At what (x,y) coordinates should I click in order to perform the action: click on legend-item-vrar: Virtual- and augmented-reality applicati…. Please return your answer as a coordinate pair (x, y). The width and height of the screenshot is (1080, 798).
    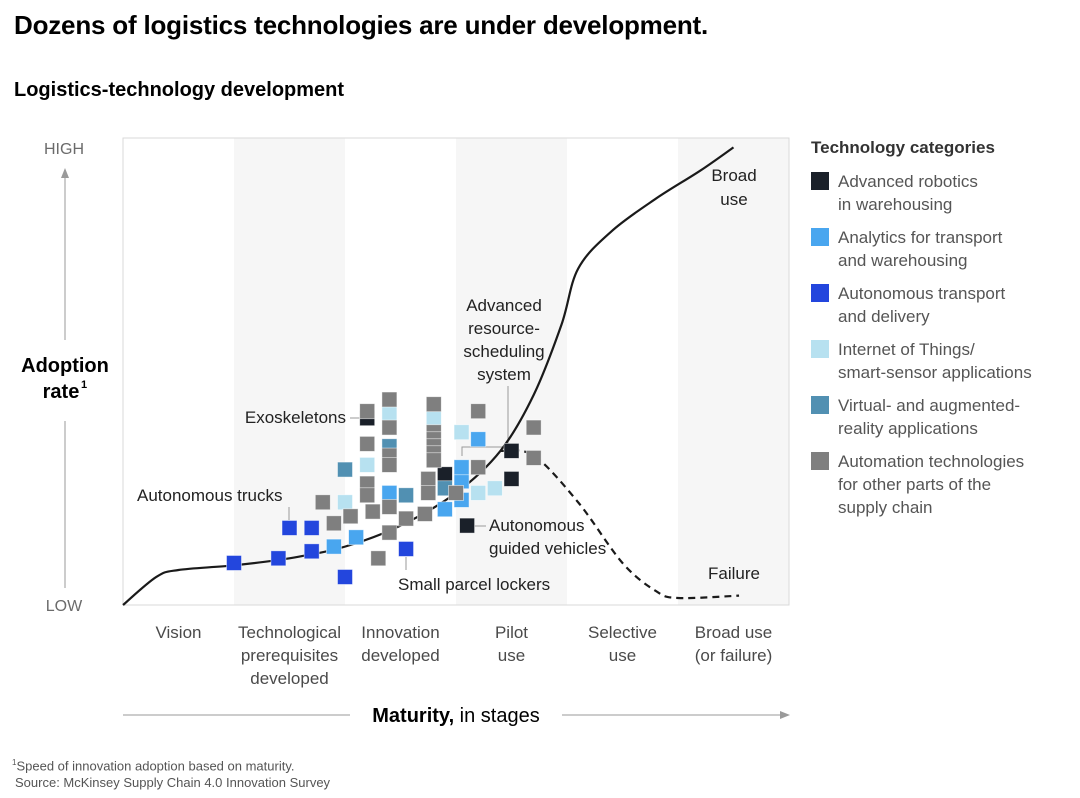
    Looking at the image, I should click on (915, 417).